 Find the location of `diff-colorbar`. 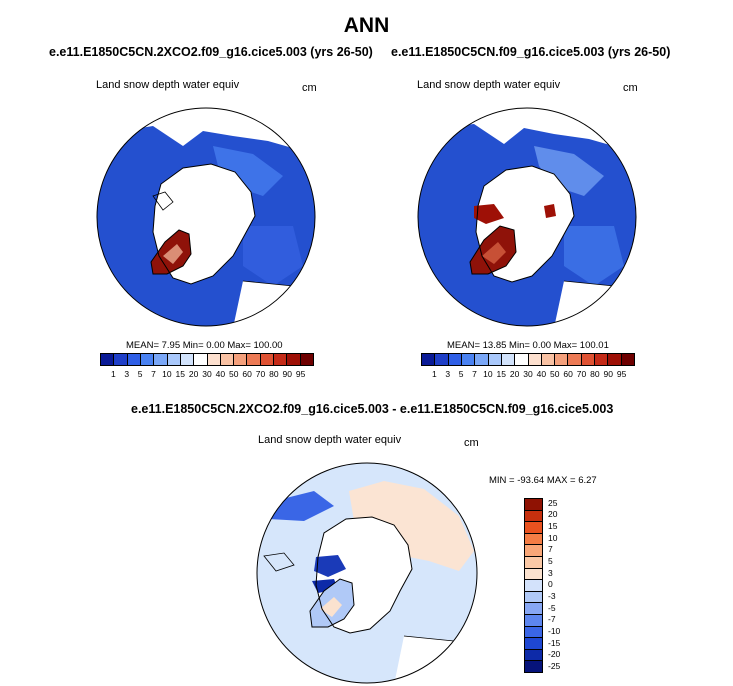

diff-colorbar is located at coordinates (533, 585).